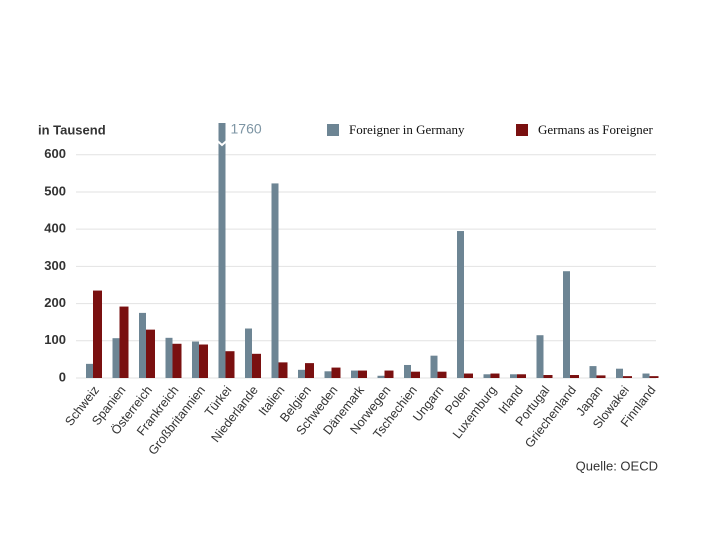 This screenshot has width=720, height=540. What do you see at coordinates (595, 129) in the screenshot?
I see `legend-label: Germans as Foreigner` at bounding box center [595, 129].